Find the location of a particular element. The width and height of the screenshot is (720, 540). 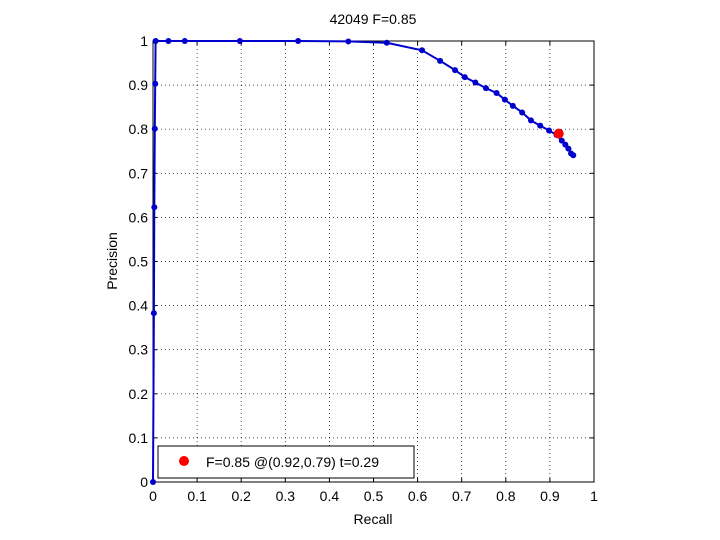

x-tick-label: 0.7 is located at coordinates (462, 496).